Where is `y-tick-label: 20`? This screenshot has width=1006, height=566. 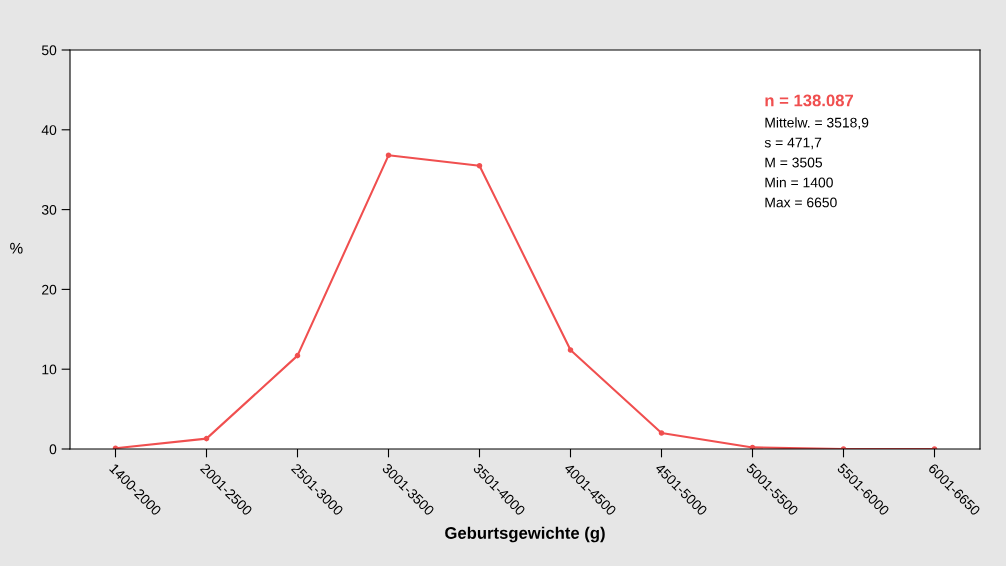 y-tick-label: 20 is located at coordinates (49, 289).